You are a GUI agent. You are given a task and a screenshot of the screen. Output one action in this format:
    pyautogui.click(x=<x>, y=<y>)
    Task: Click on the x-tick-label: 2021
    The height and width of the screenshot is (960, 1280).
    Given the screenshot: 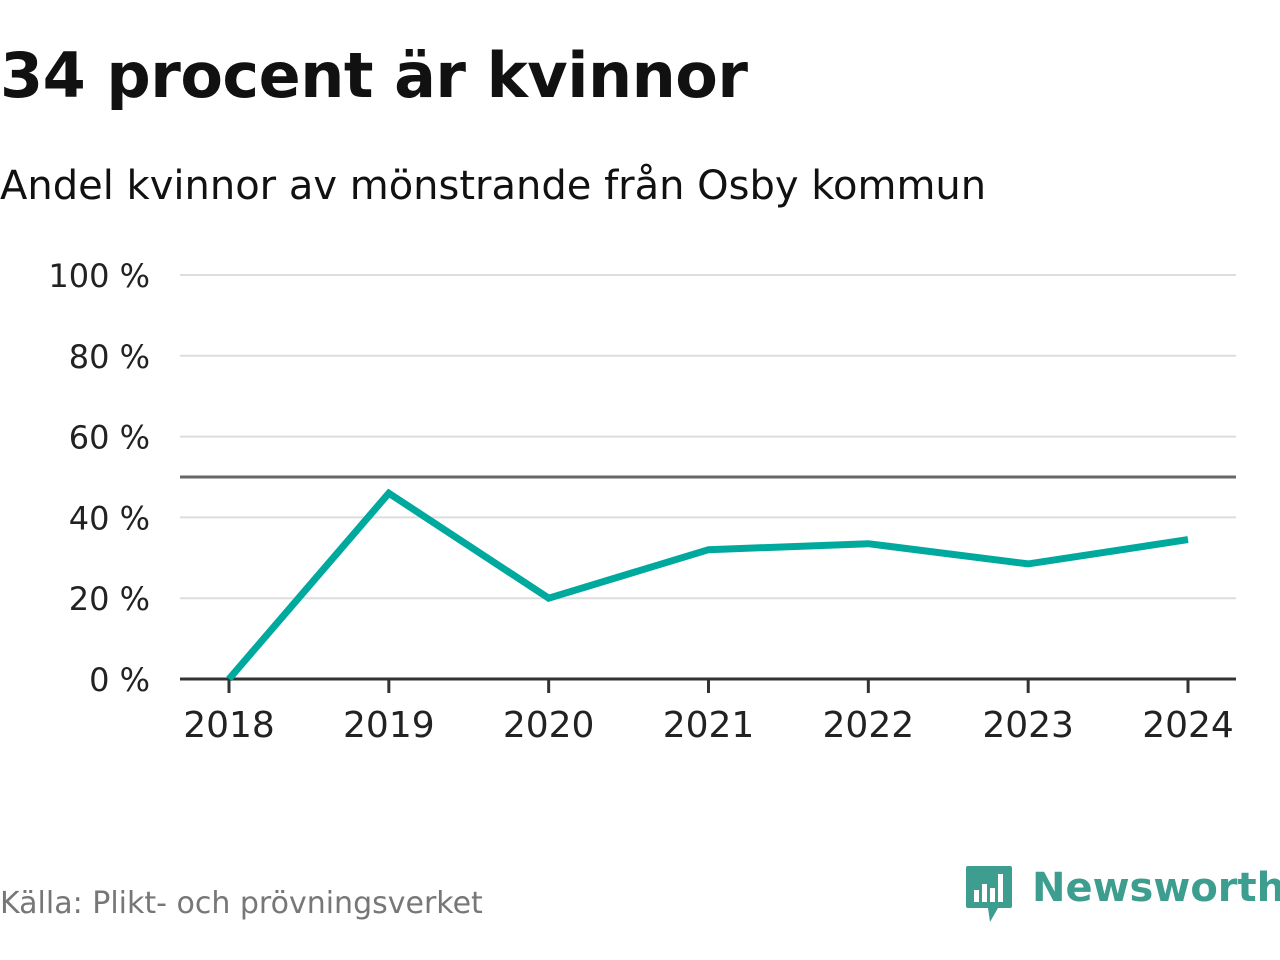 What is the action you would take?
    pyautogui.click(x=709, y=725)
    